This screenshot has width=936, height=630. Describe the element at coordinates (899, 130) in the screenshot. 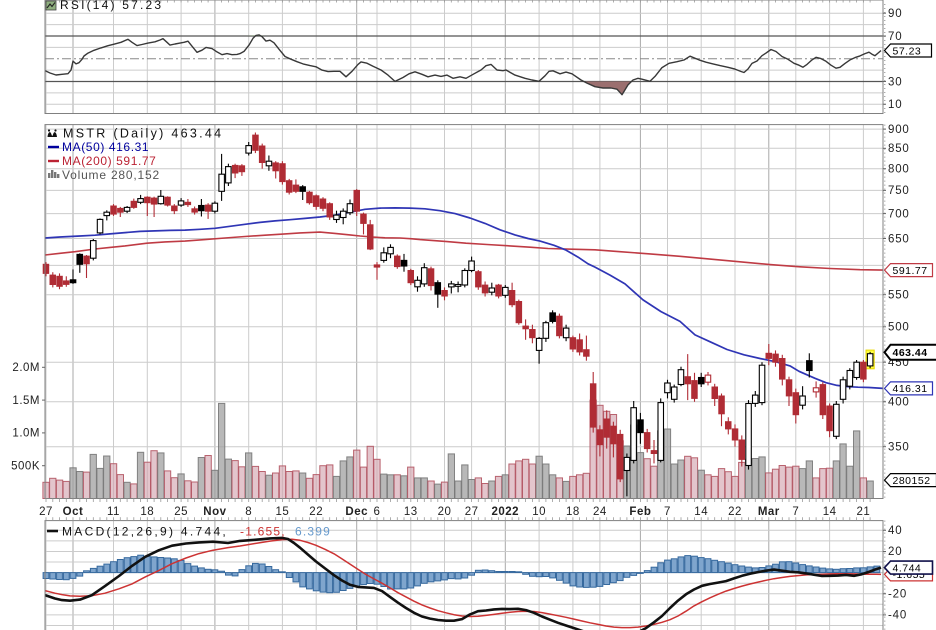

I see `svg-text: 900` at that location.